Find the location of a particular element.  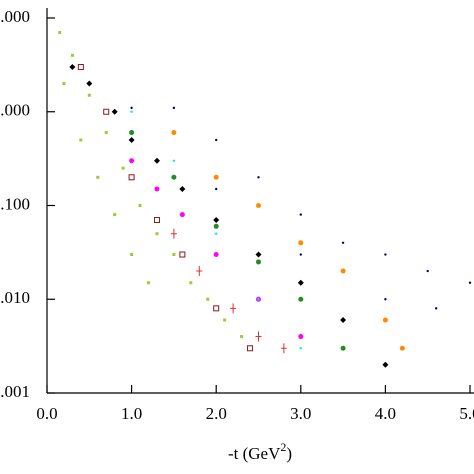

x-tick-label: 0.0 is located at coordinates (46, 413).